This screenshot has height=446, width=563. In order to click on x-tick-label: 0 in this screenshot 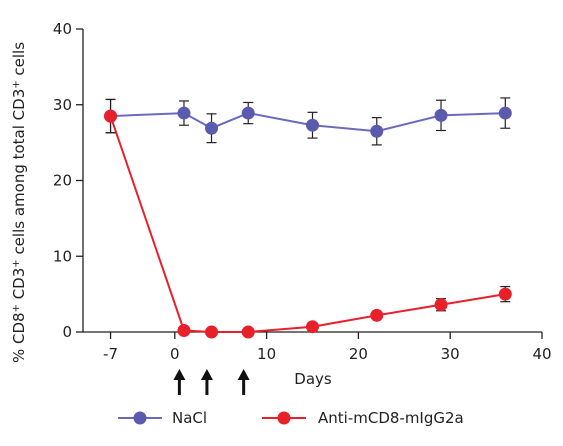, I will do `click(175, 354)`.